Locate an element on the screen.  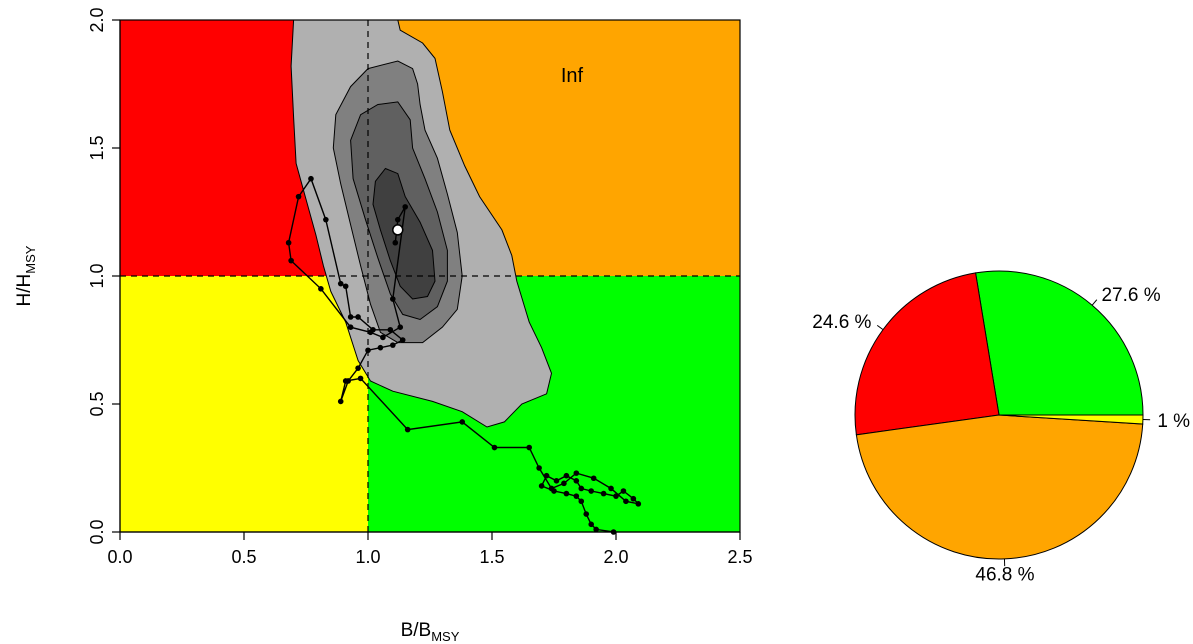
x-axis-label: B/BMSY is located at coordinates (430, 632).